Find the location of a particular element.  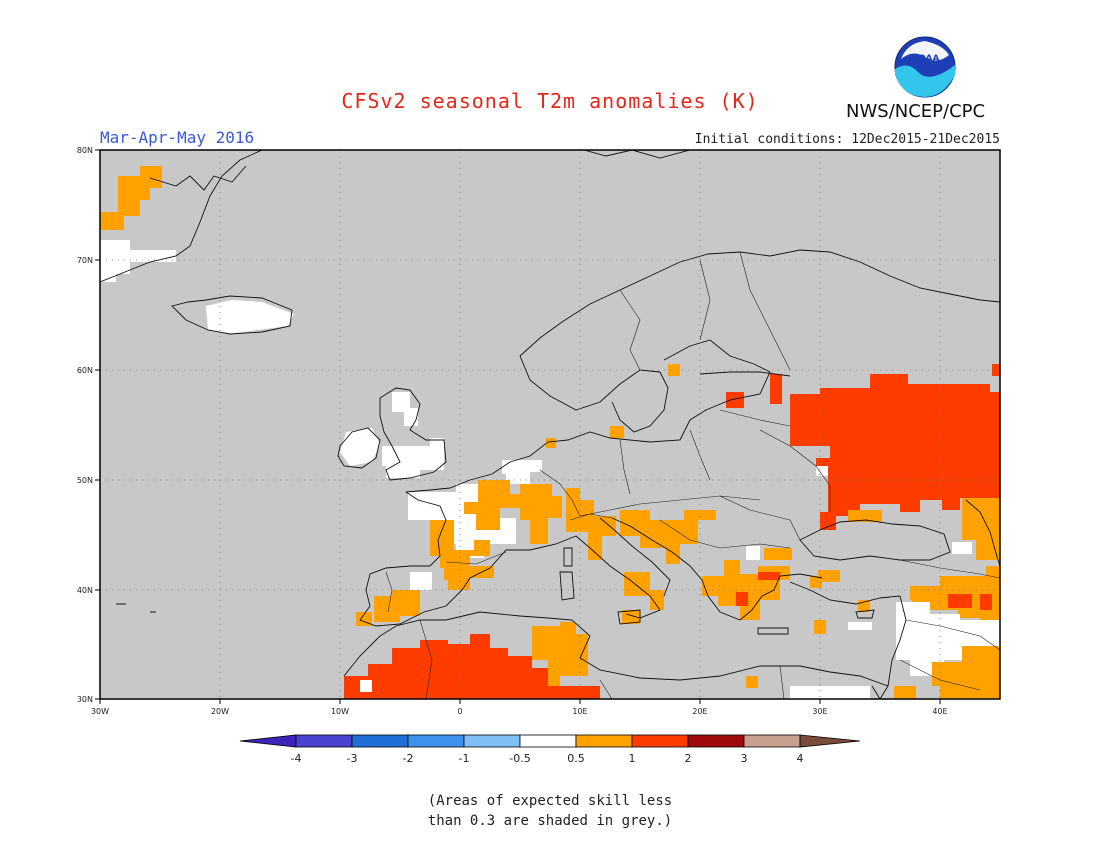

initial-conditions: Initial conditions: 12Dec2015-21Dec2015 is located at coordinates (847, 139).